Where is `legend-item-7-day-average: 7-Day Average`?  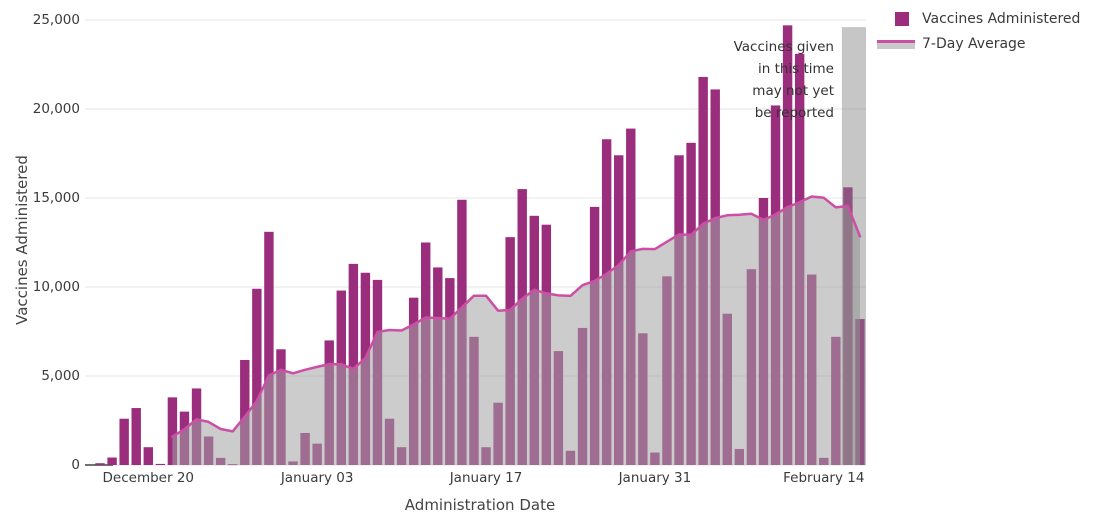 legend-item-7-day-average: 7-Day Average is located at coordinates (990, 44).